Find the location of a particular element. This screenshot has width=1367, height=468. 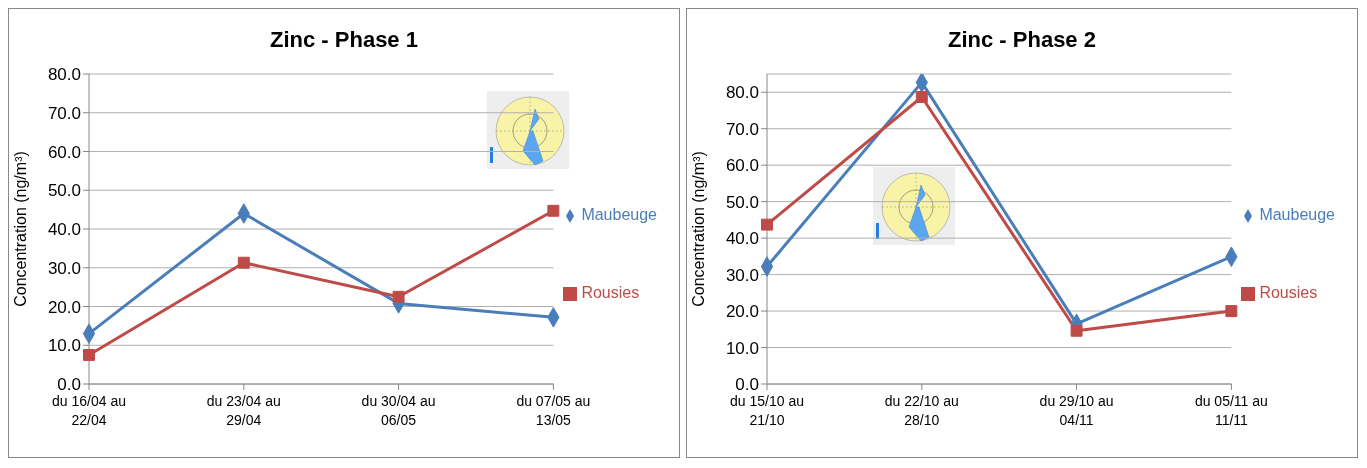

chart-title: Zinc - Phase 1 is located at coordinates (344, 40).